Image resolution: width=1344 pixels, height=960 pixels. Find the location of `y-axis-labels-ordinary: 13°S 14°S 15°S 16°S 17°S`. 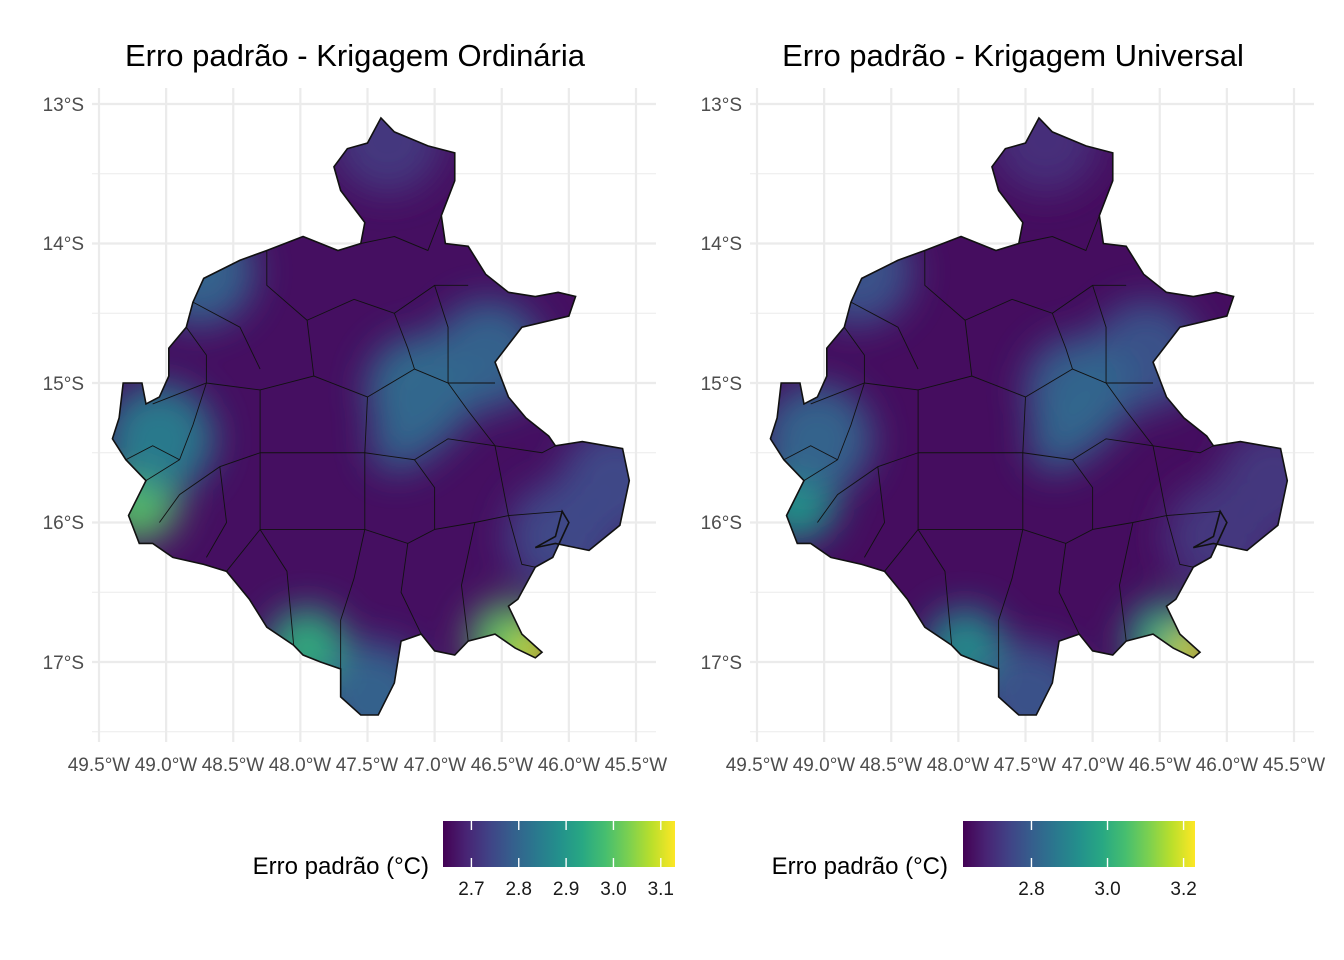

y-axis-labels-ordinary: 13°S 14°S 15°S 16°S 17°S is located at coordinates (63, 384).